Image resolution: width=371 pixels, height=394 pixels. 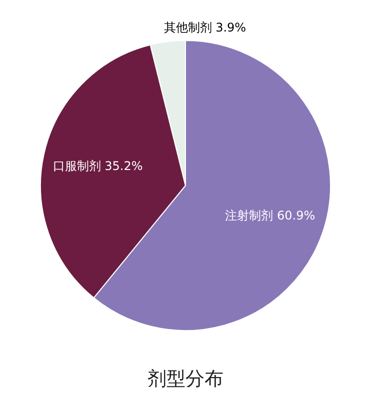 I want to click on slice-label: 注射制剂 60.9%, so click(x=270, y=215).